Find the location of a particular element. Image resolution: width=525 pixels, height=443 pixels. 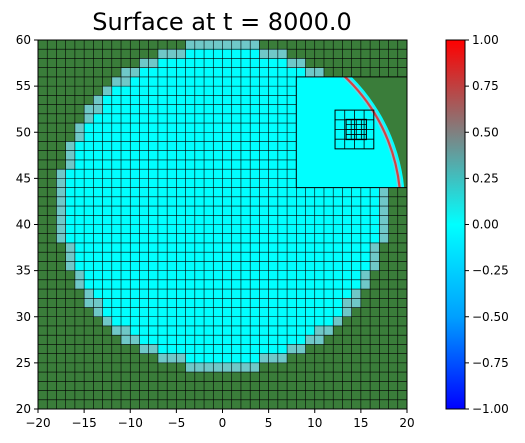

chart-title: Surface at t = 8000.0 is located at coordinates (222, 22).